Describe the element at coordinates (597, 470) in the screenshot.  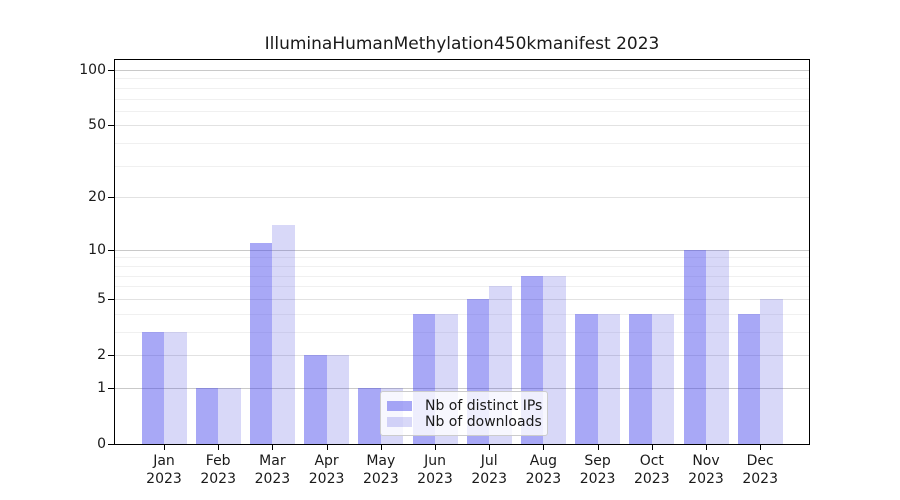
I see `x-tick-label-sep: Sep 2023` at that location.